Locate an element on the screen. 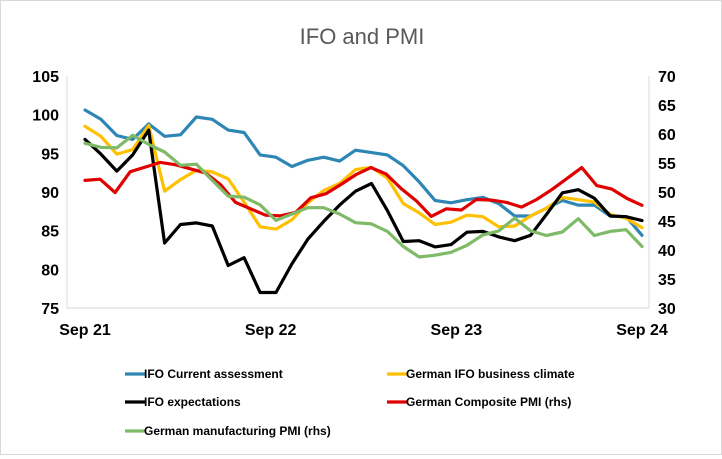 The height and width of the screenshot is (459, 722). x-tick-label: Sep 22 is located at coordinates (271, 330).